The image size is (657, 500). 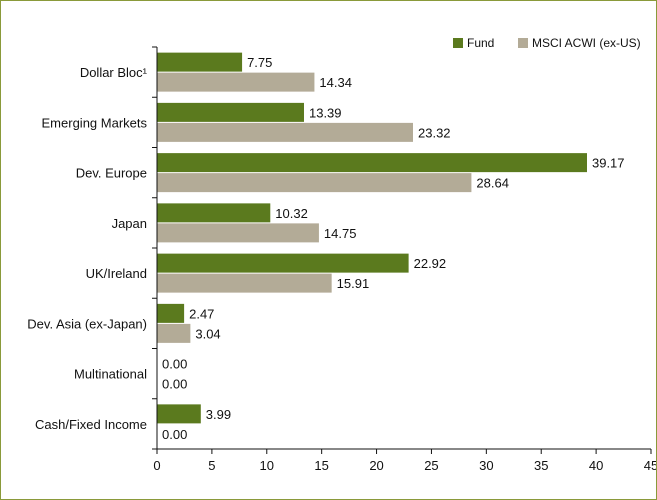 What do you see at coordinates (129, 223) in the screenshot?
I see `category-label-3: Japan` at bounding box center [129, 223].